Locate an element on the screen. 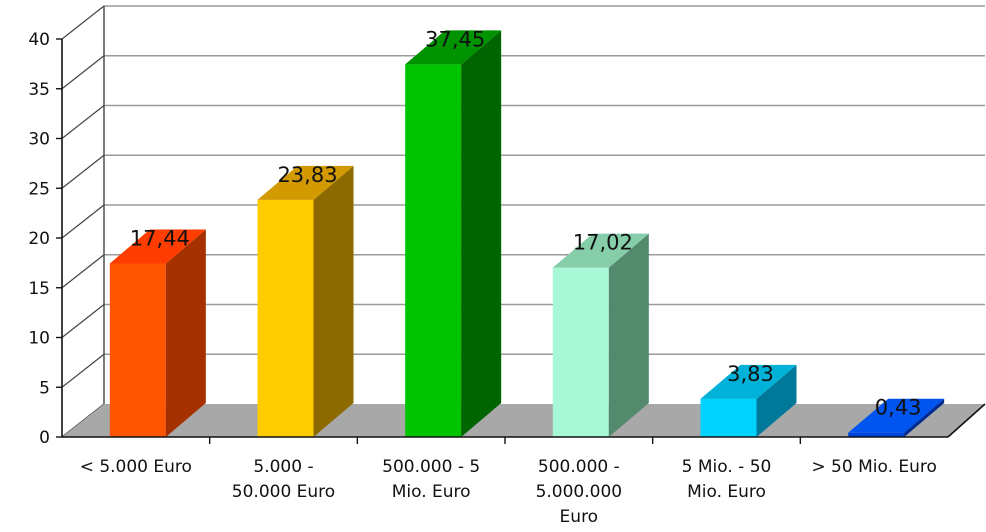 This screenshot has width=986, height=532. data-label: 3,83 is located at coordinates (750, 374).